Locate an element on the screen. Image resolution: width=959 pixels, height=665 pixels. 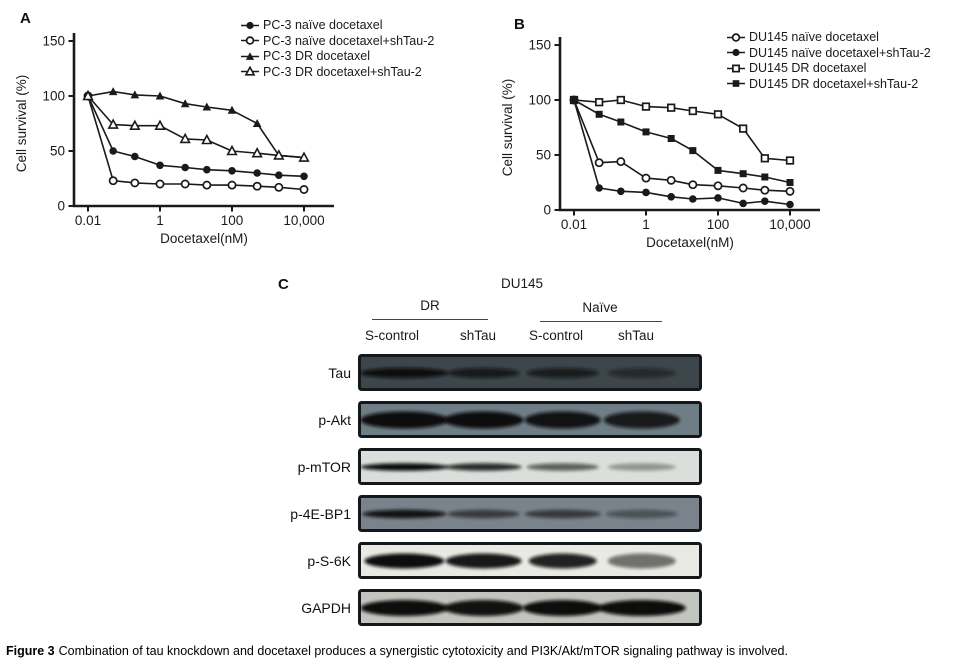
blot-image-p-4e-bp1 is located at coordinates (530, 513).